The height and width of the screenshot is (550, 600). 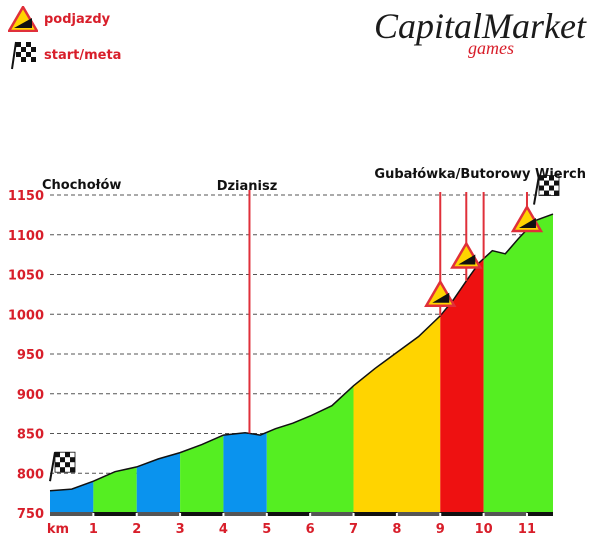 I want to click on legend-climbs-label: podjazdy, so click(x=77, y=19).